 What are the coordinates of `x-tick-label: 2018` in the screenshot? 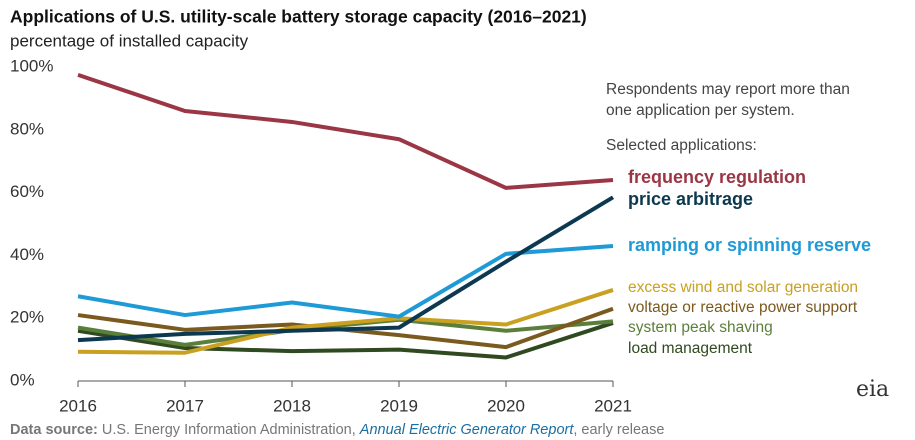 It's located at (292, 405).